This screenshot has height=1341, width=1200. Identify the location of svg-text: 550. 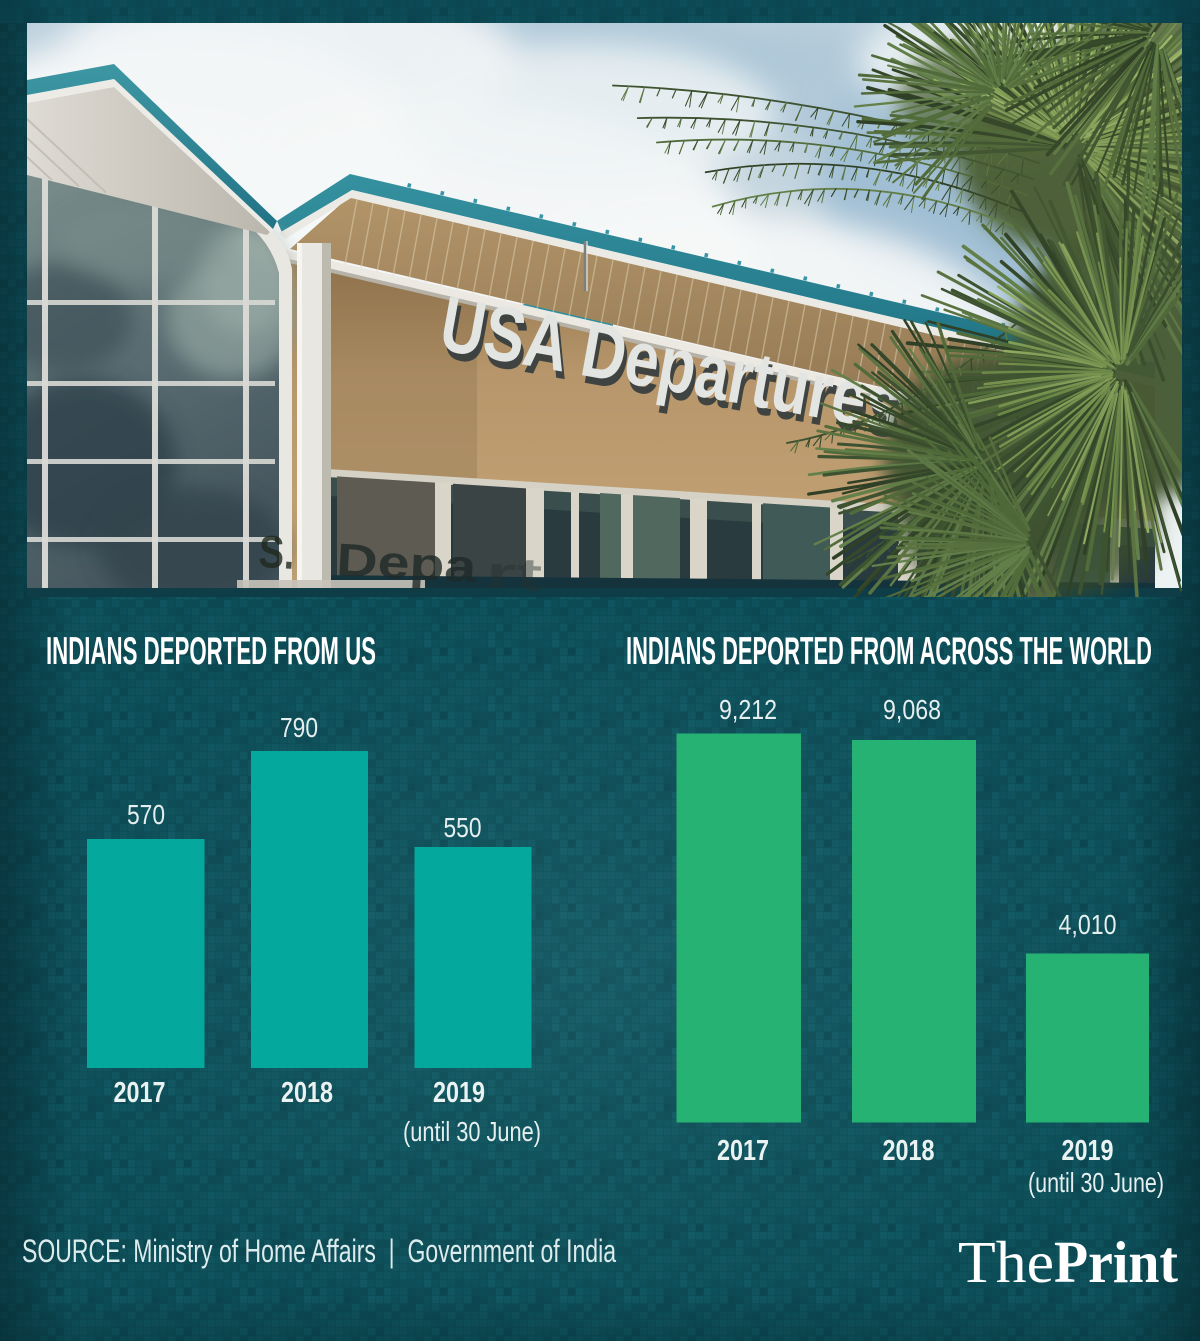
(463, 827).